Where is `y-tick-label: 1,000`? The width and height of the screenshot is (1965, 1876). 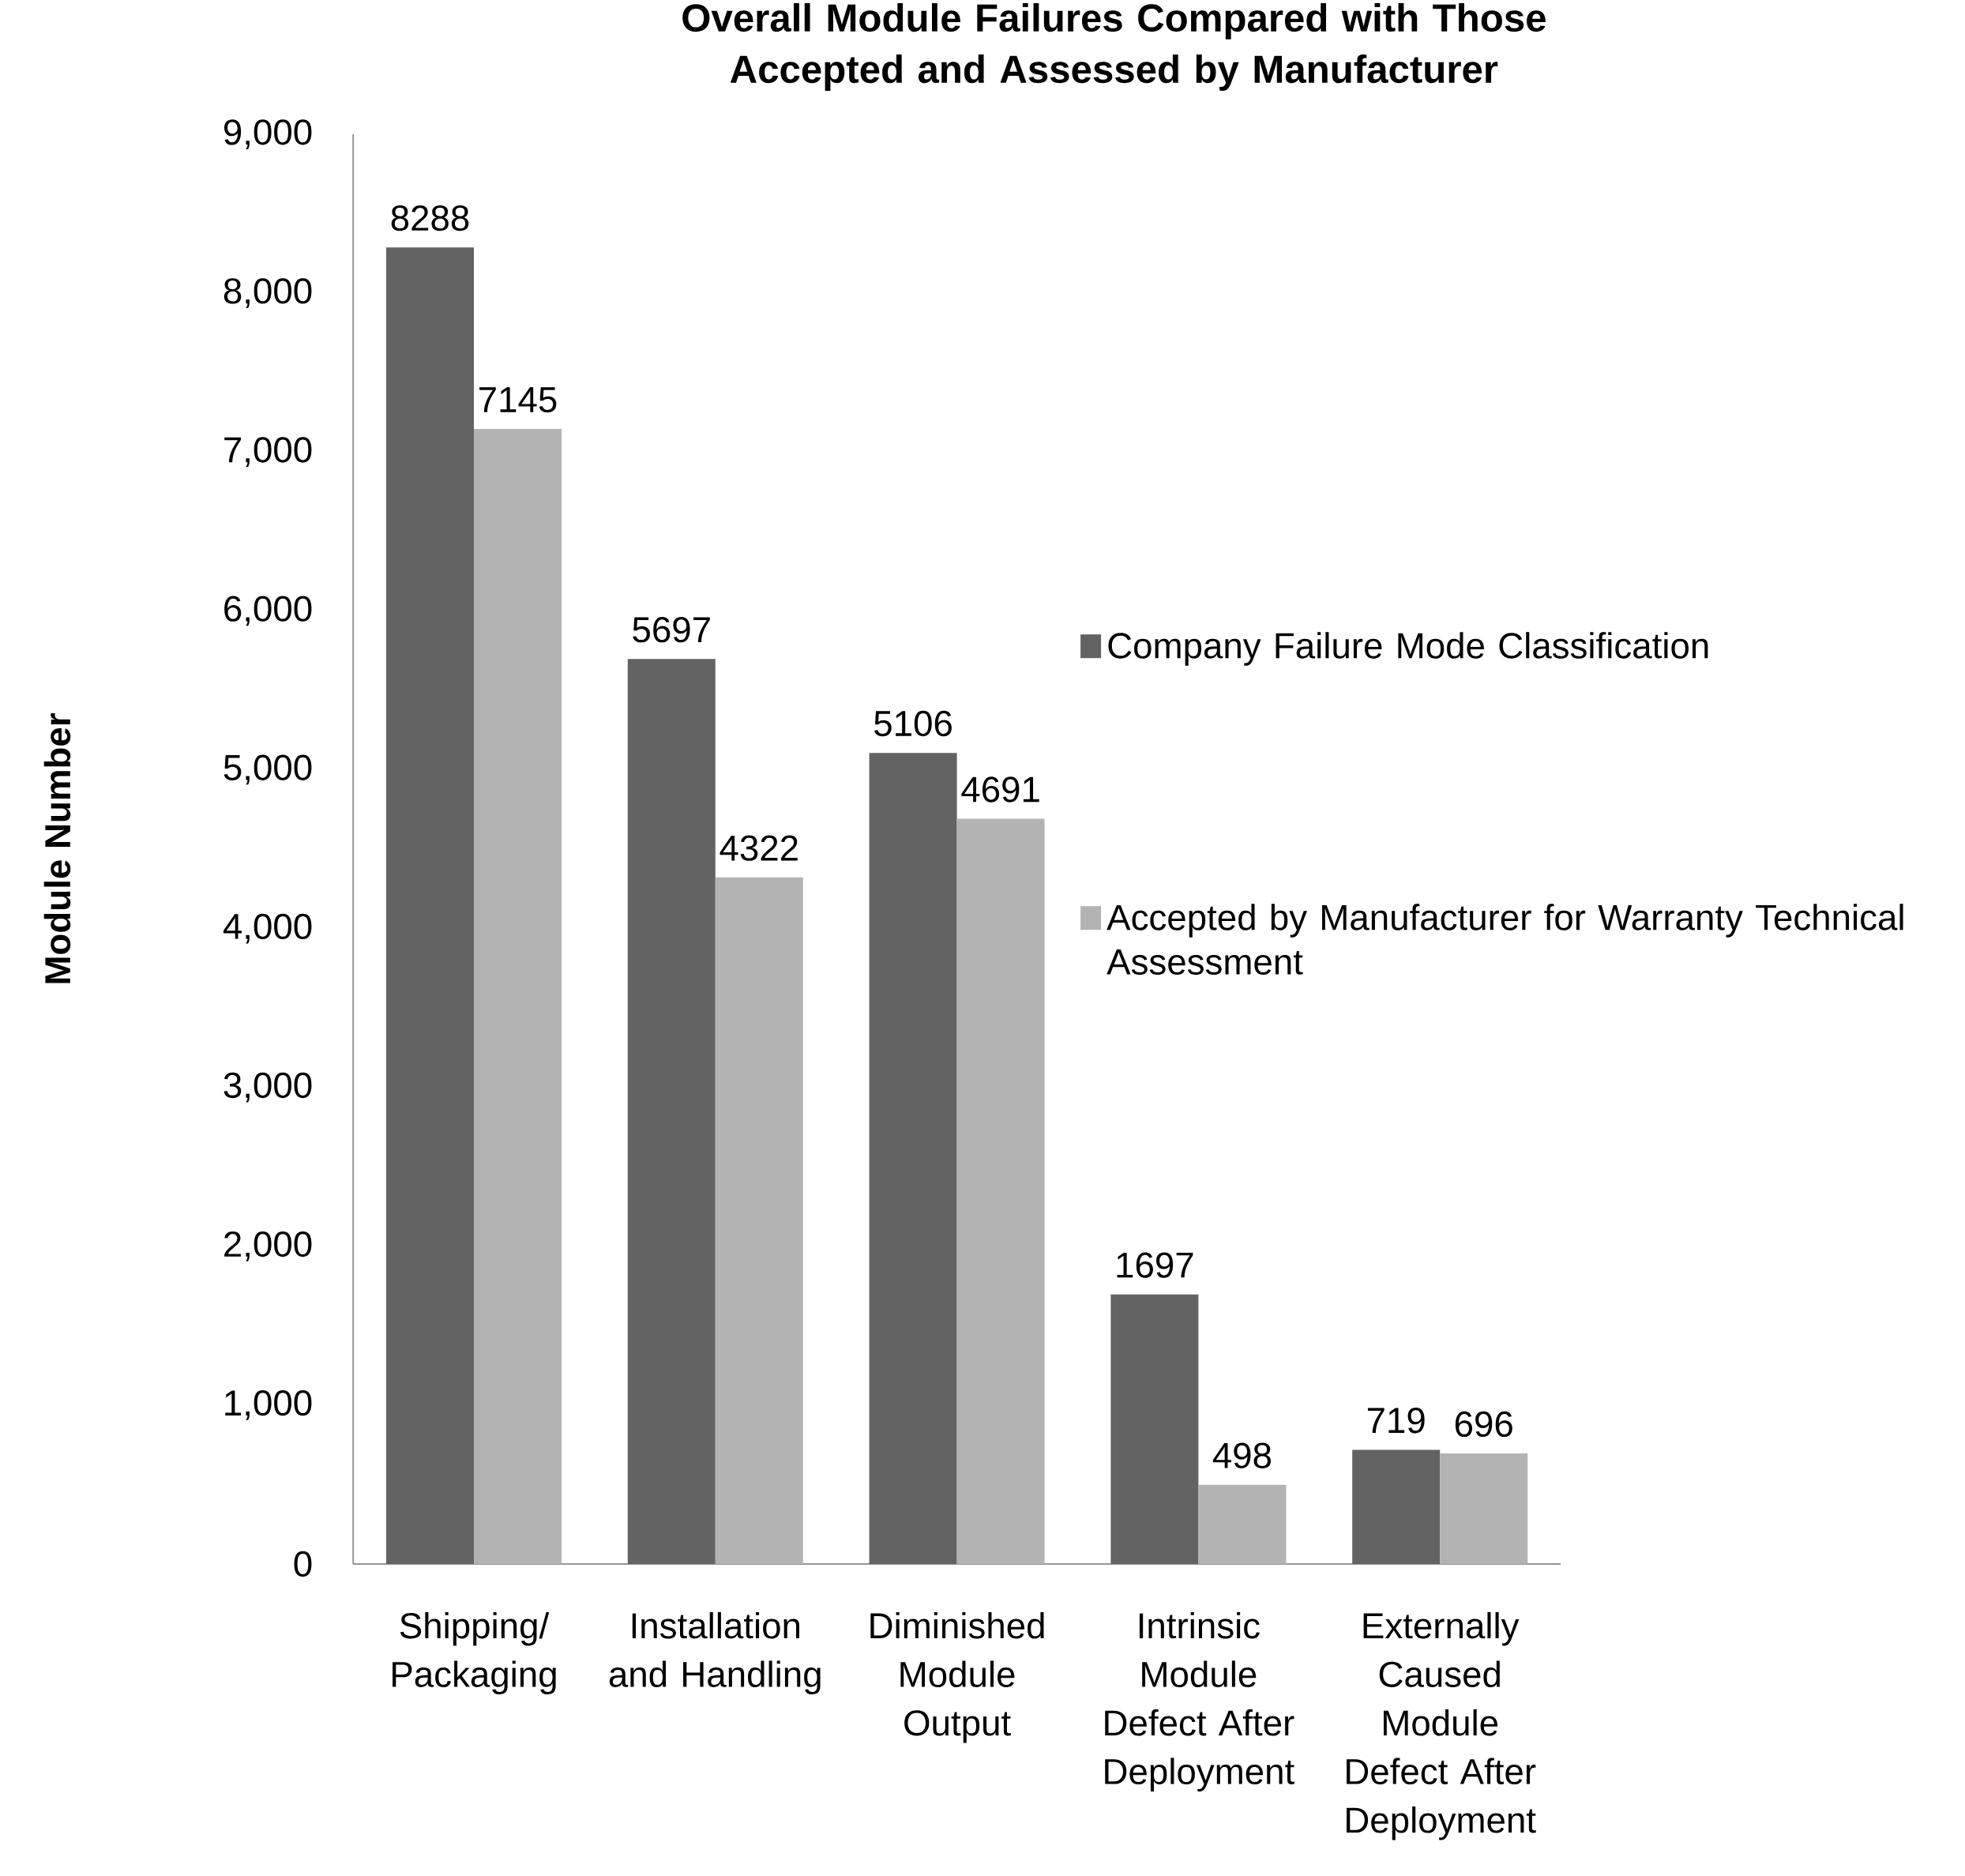
y-tick-label: 1,000 is located at coordinates (268, 1405).